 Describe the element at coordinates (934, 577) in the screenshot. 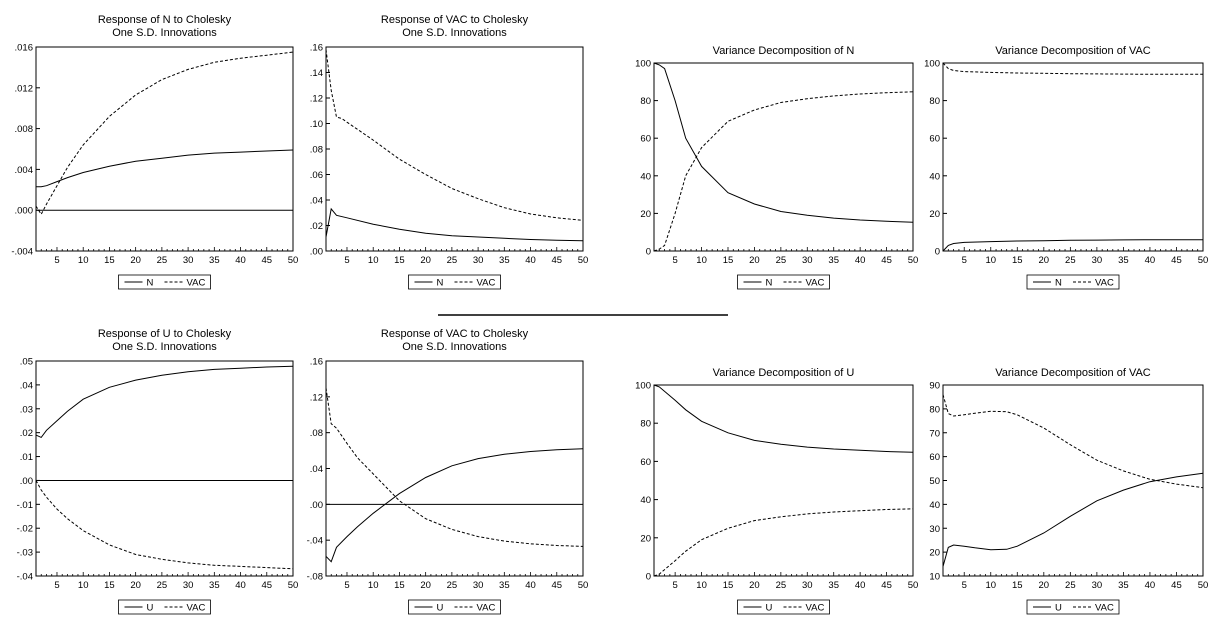

I see `y-tick-label: 10` at that location.